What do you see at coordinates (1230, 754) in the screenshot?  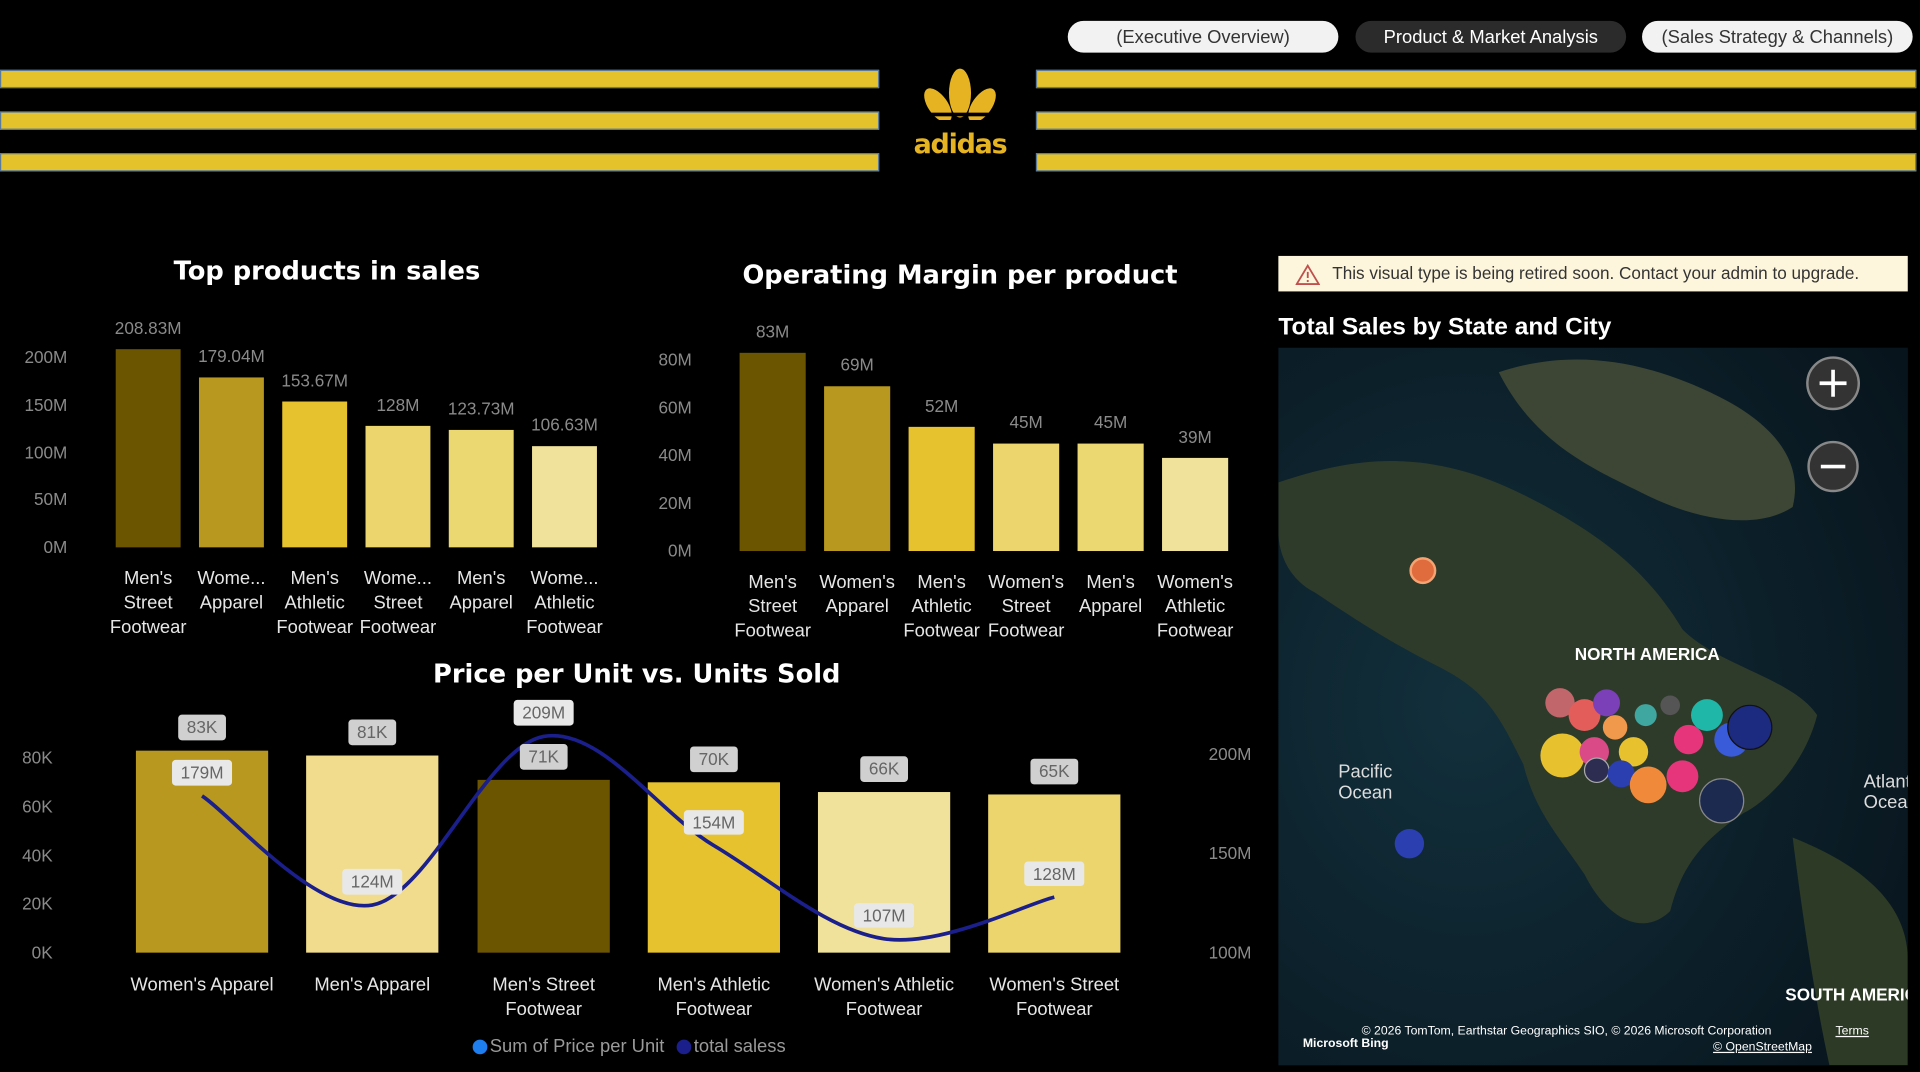 I see `y2-tick-label: 200M` at bounding box center [1230, 754].